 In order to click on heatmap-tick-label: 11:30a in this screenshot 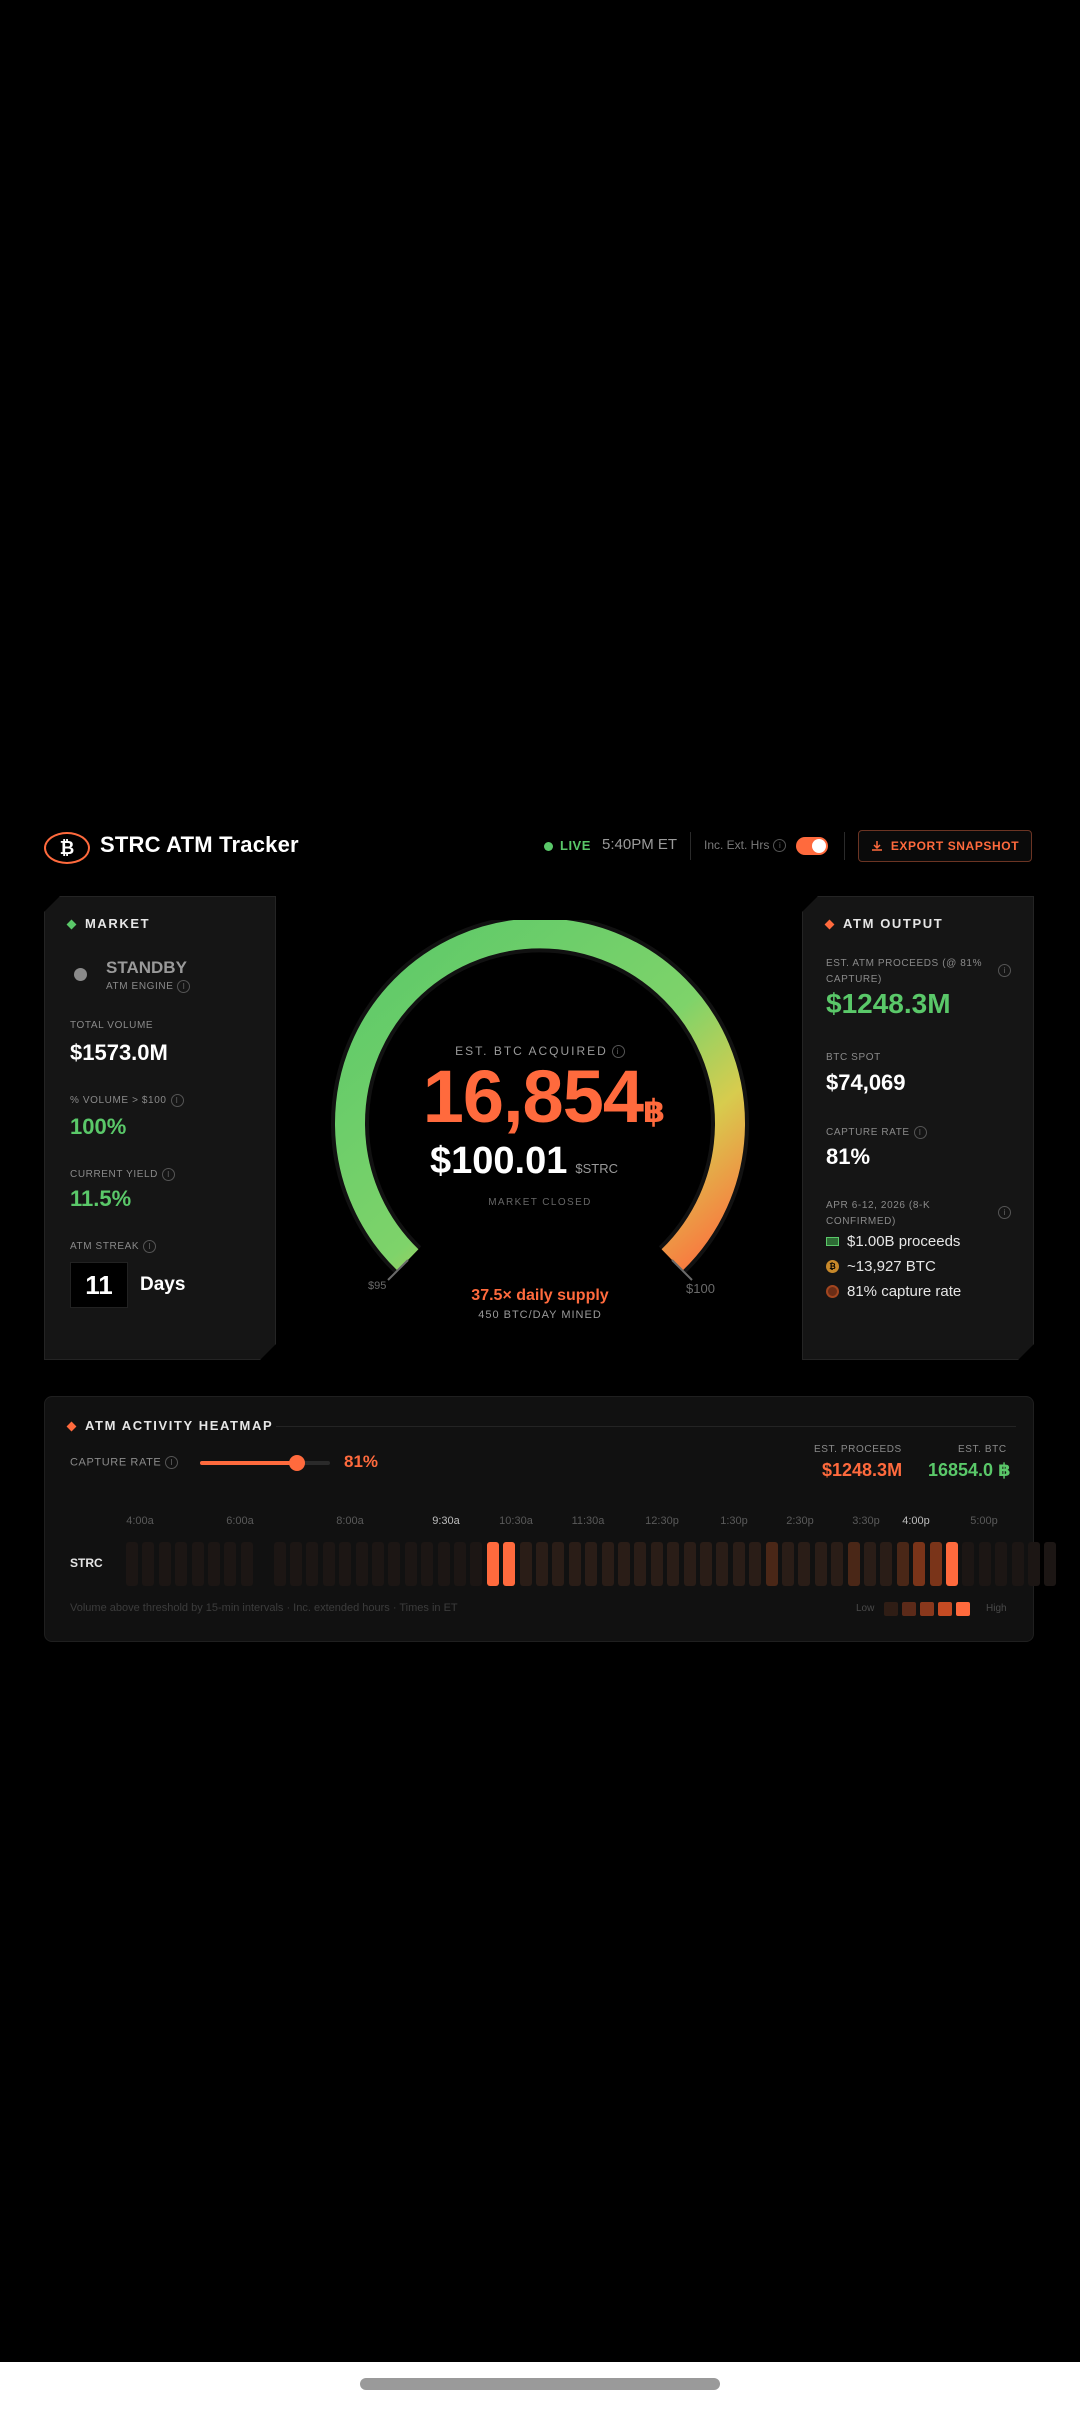, I will do `click(588, 1521)`.